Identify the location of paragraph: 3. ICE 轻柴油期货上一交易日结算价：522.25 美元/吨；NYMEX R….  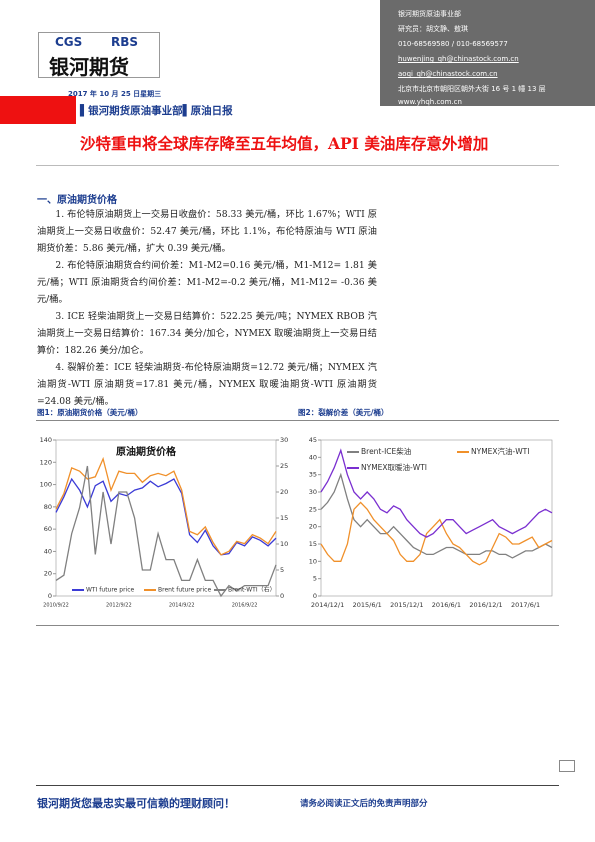
(207, 333).